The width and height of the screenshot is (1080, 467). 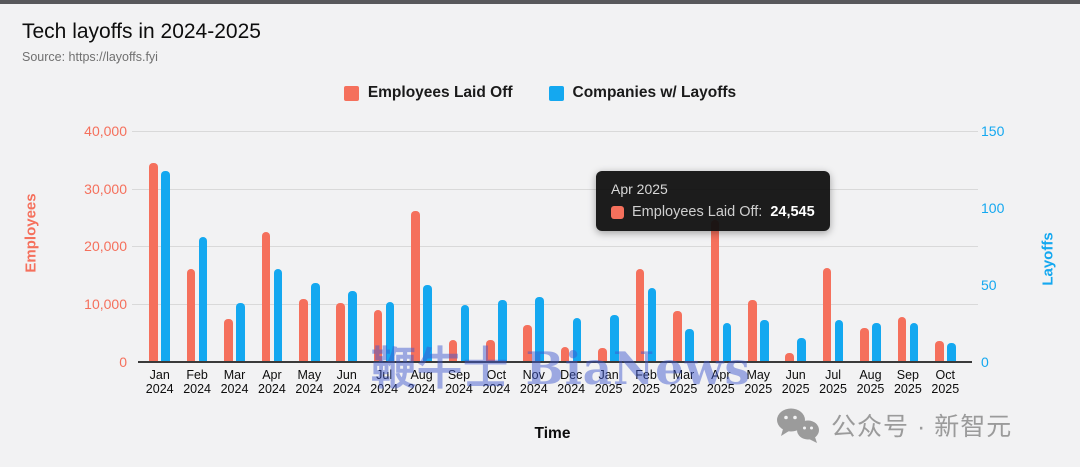 I want to click on x-tick-label: Jan 2025, so click(x=609, y=382).